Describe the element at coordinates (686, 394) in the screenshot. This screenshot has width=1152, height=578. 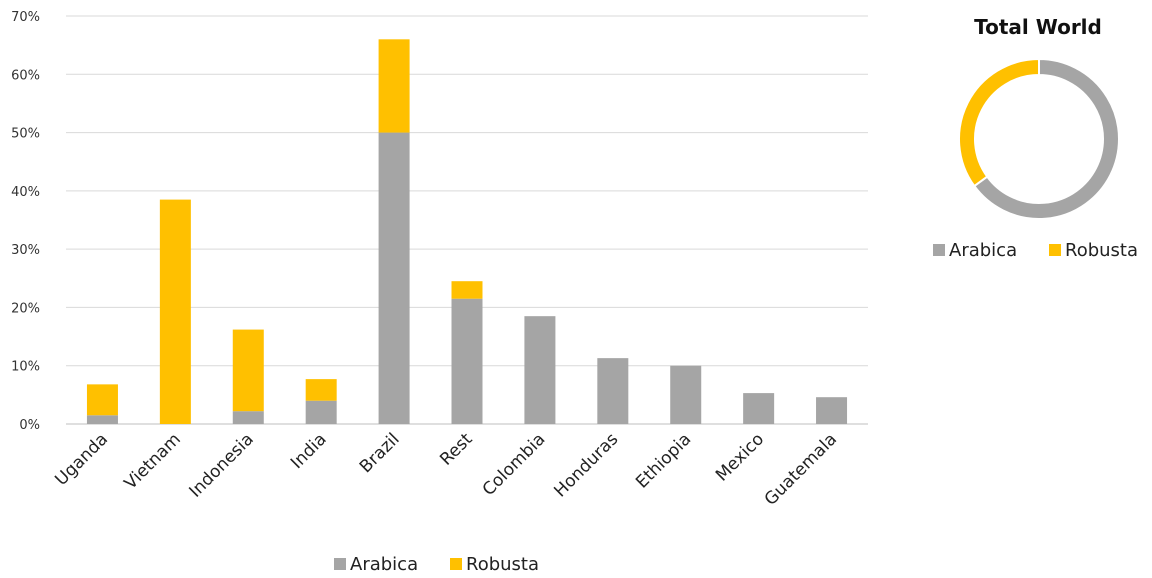
I see `bar-arabica-ethiopia` at that location.